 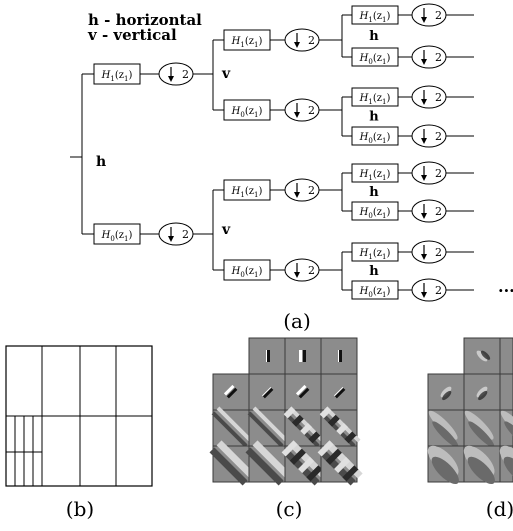 I want to click on caption-a: (a), so click(x=297, y=321).